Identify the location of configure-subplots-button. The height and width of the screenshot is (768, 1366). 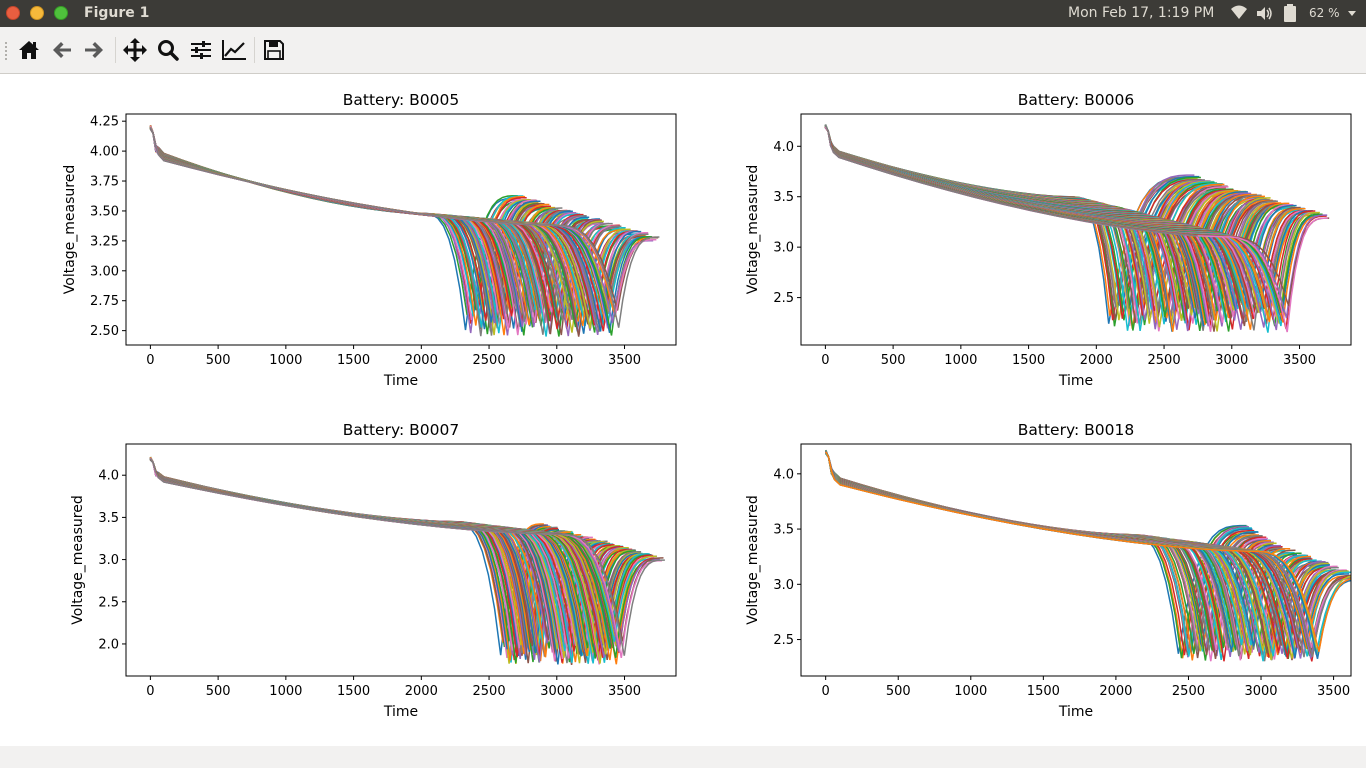
(201, 50).